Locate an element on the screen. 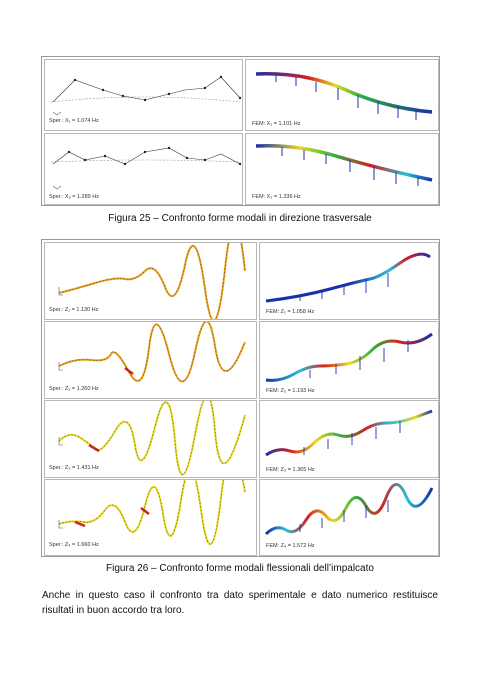 Image resolution: width=480 pixels, height=679 pixels. exp-label-z4: Sper.: Z₄ = 1.660 Hz is located at coordinates (74, 545).